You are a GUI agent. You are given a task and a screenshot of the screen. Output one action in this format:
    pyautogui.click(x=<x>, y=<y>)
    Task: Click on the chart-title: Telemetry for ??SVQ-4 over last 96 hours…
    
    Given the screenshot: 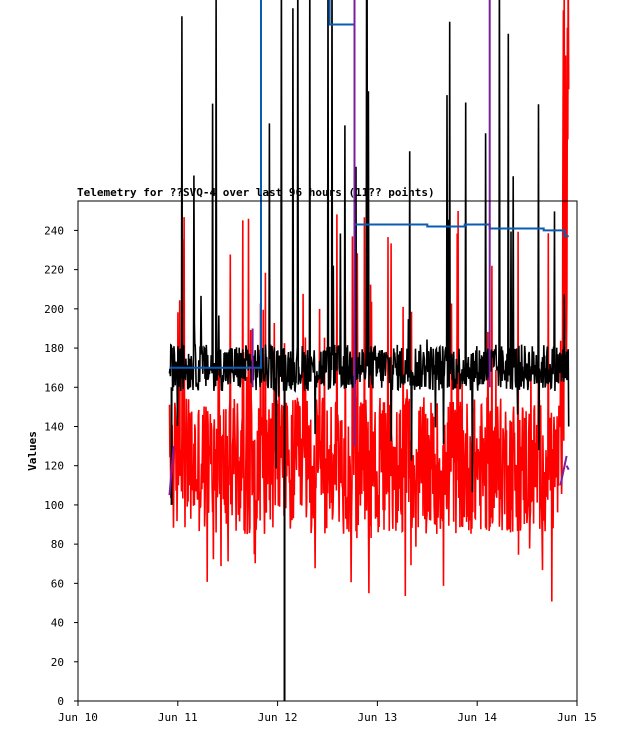 What is the action you would take?
    pyautogui.click(x=256, y=192)
    